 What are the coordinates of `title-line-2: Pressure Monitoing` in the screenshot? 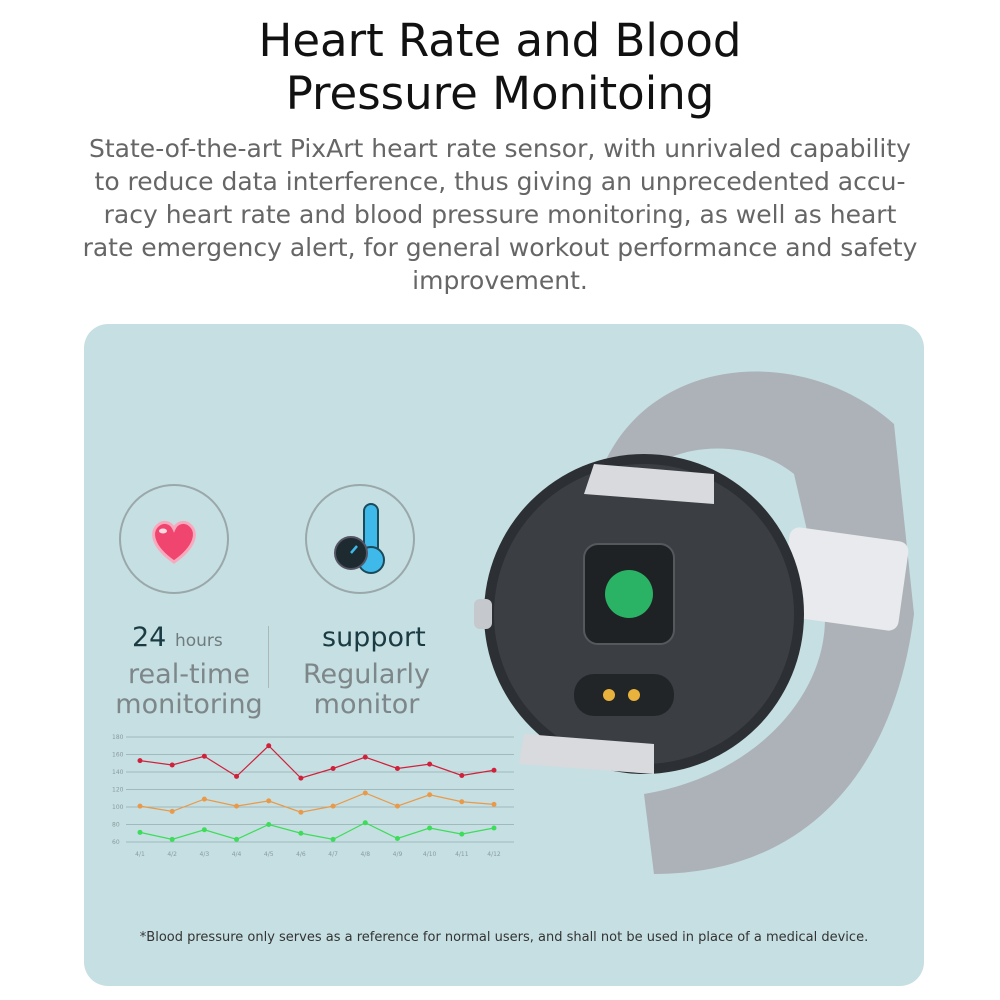 It's located at (500, 93).